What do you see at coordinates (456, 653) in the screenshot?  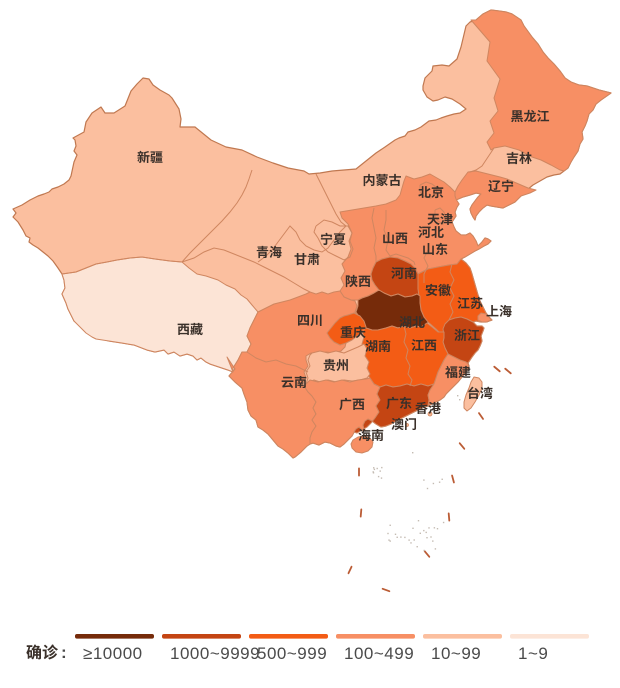 I see `svg-text: 10~99` at bounding box center [456, 653].